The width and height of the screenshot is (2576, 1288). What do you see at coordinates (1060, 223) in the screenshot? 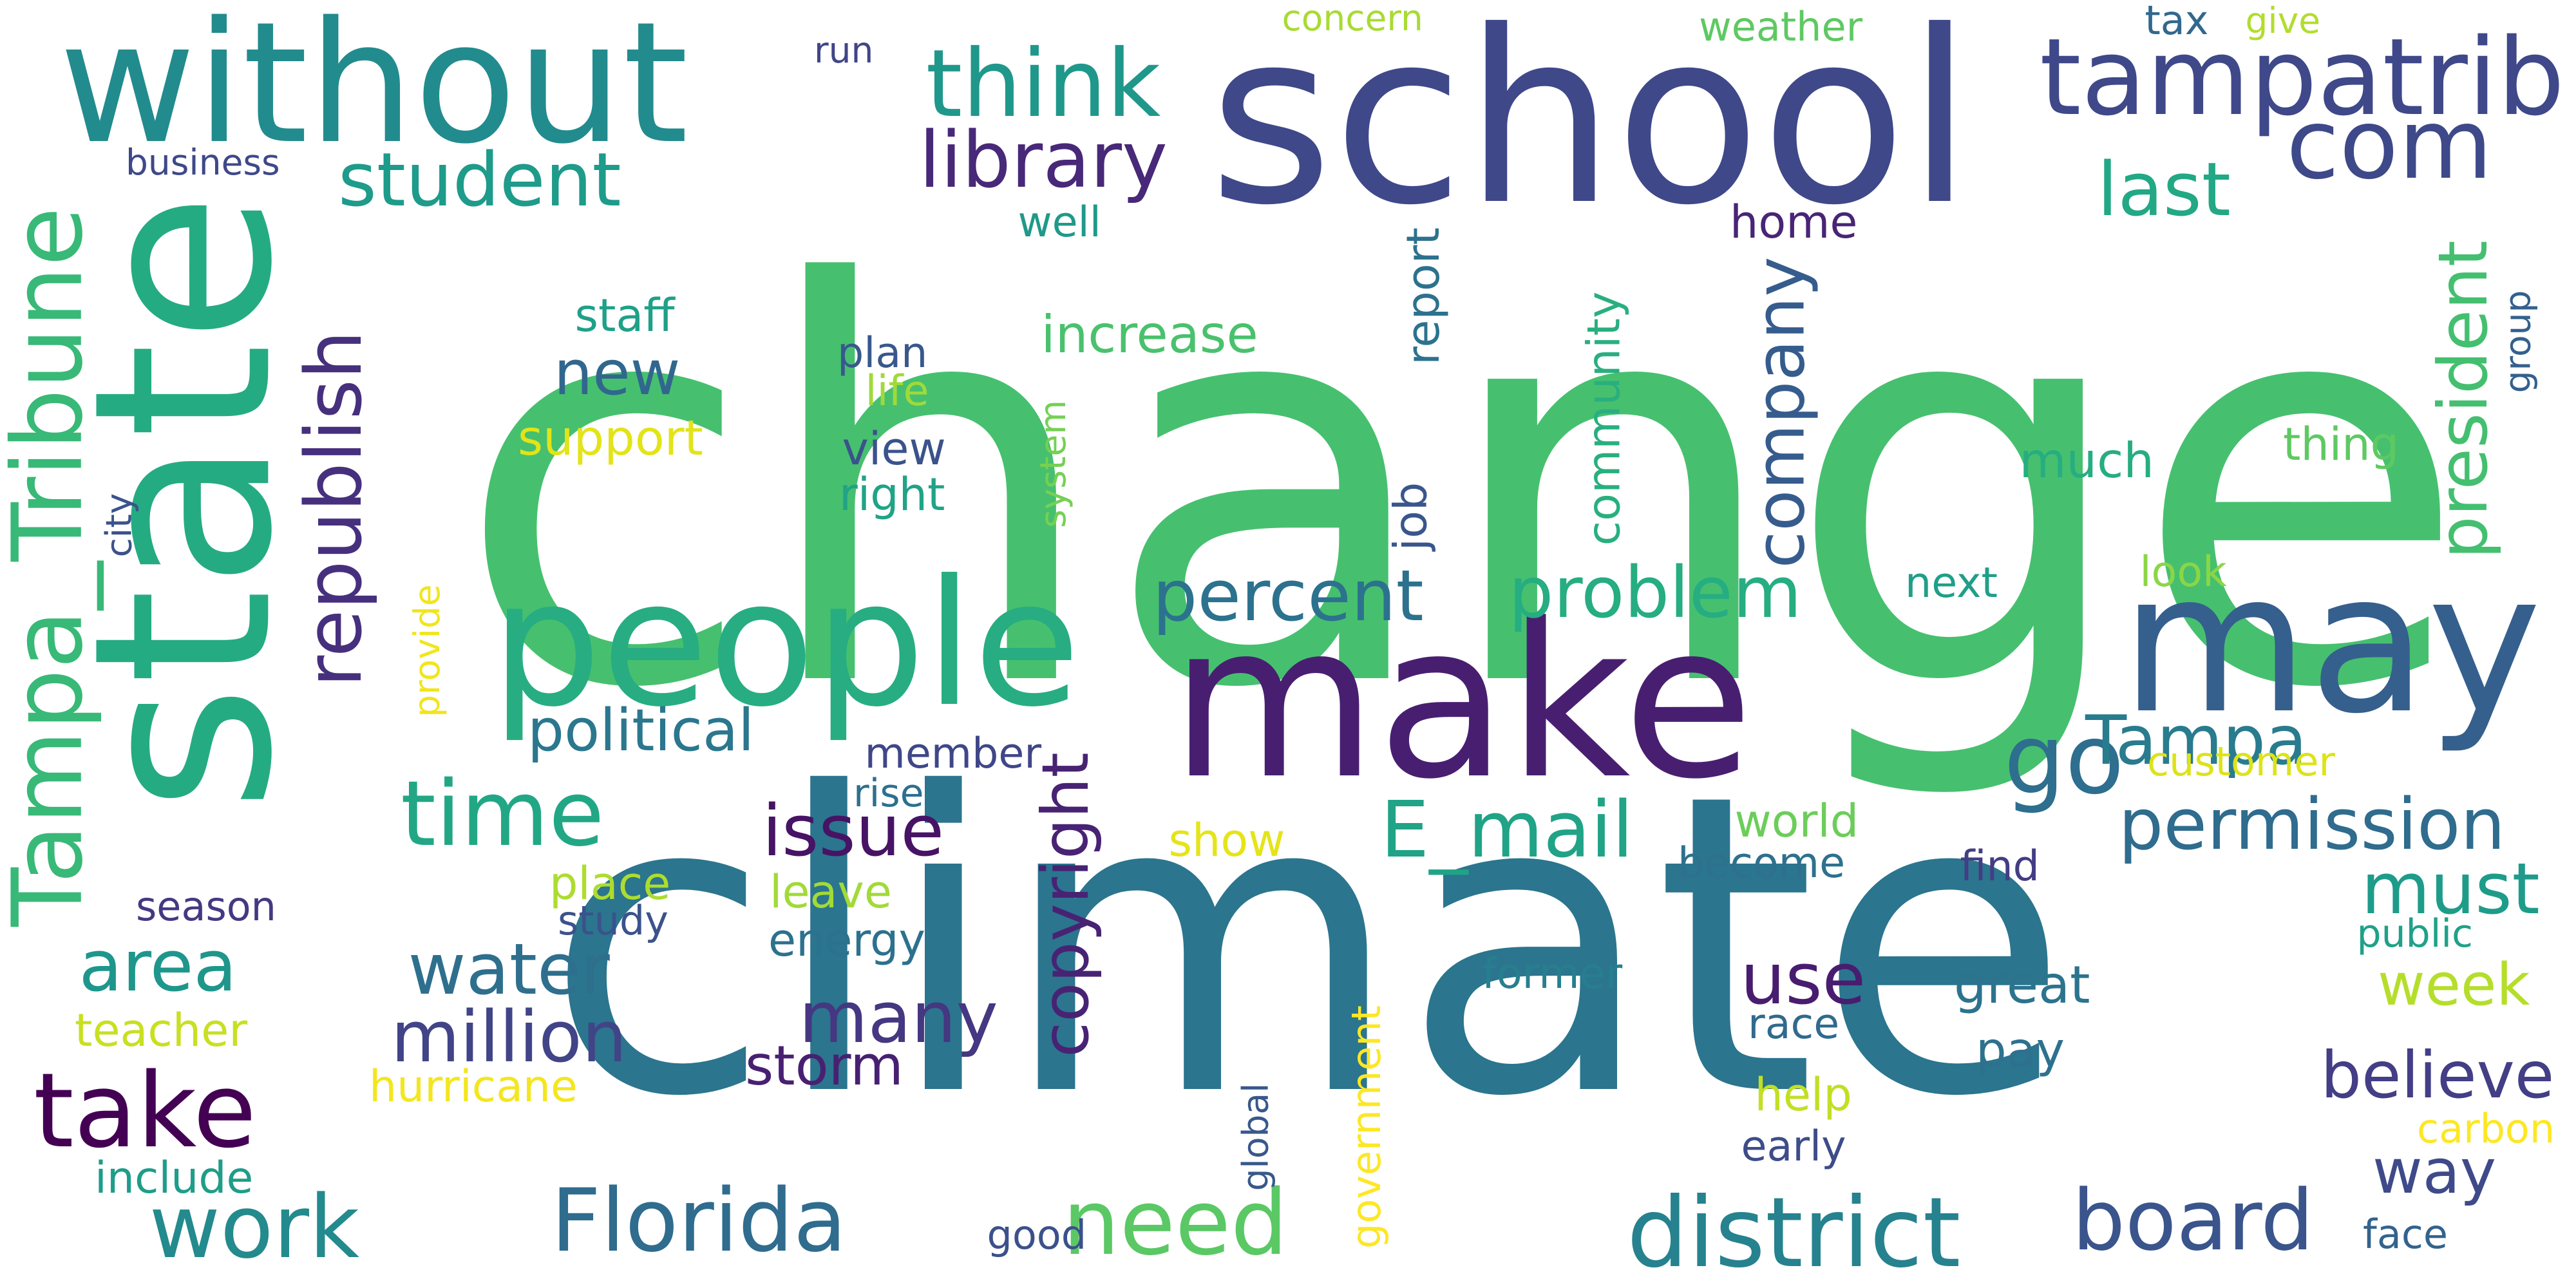
I see `word-well: well` at bounding box center [1060, 223].